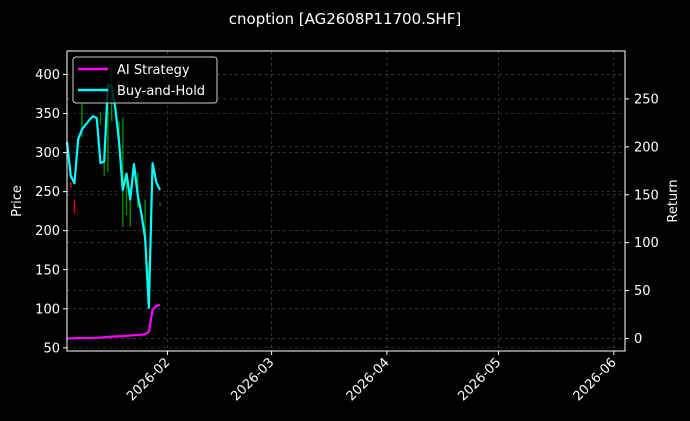  I want to click on y-tick-label-right: 150, so click(646, 195).